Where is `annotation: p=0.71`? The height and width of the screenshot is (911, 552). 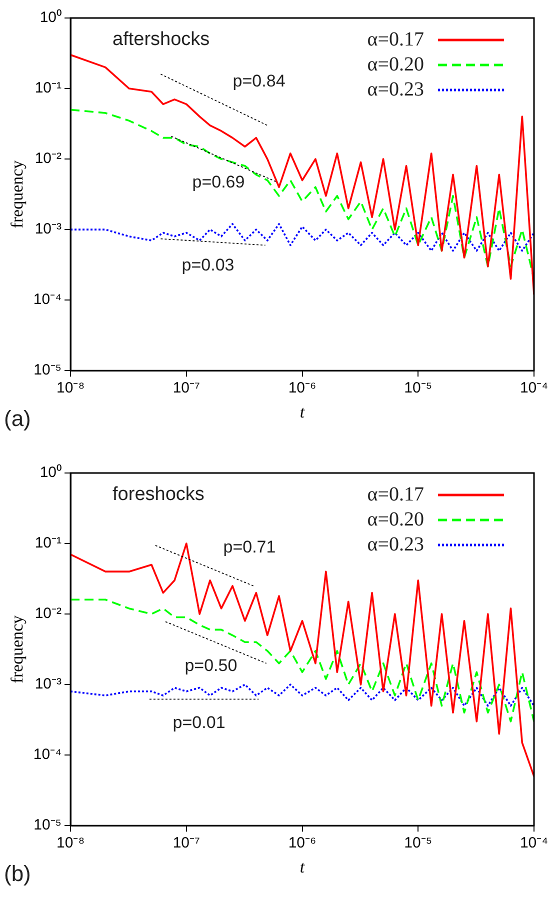 annotation: p=0.71 is located at coordinates (249, 546).